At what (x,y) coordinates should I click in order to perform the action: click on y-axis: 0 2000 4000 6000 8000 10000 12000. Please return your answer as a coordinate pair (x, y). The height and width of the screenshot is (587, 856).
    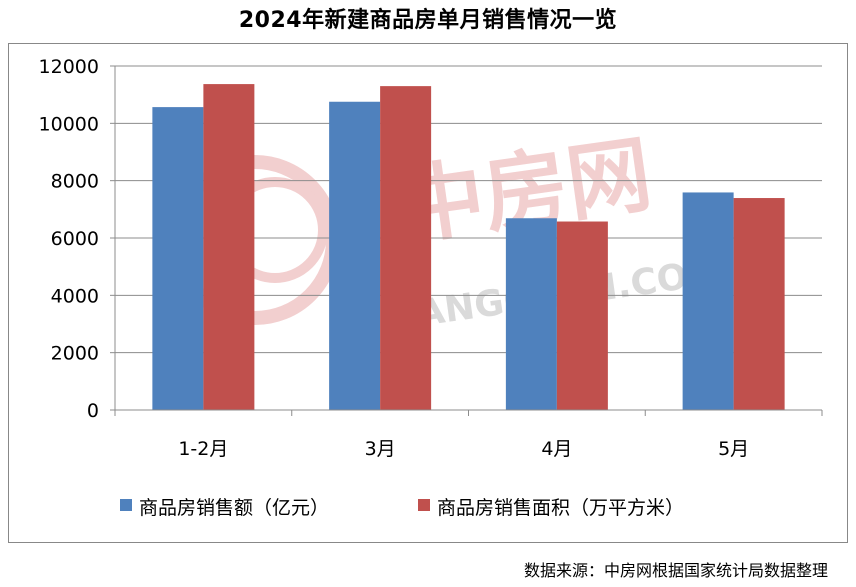
    Looking at the image, I should click on (77, 239).